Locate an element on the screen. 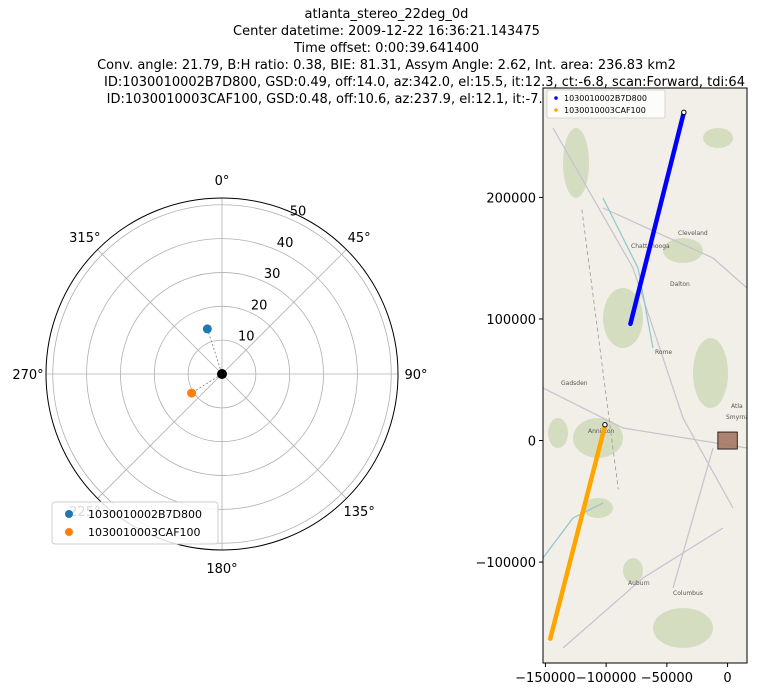 Image resolution: width=773 pixels, height=696 pixels. polar-theta-tick-label: 315° is located at coordinates (84, 238).